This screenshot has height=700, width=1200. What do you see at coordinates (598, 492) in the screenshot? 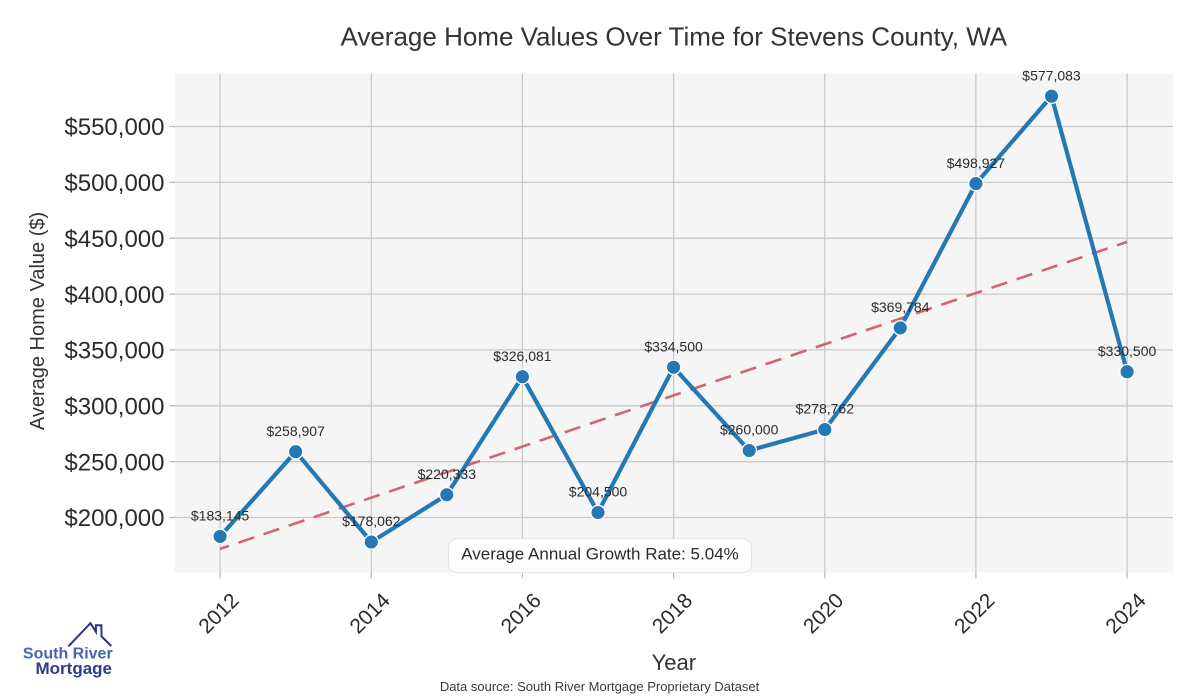
I see `svg-text: $204,500` at bounding box center [598, 492].